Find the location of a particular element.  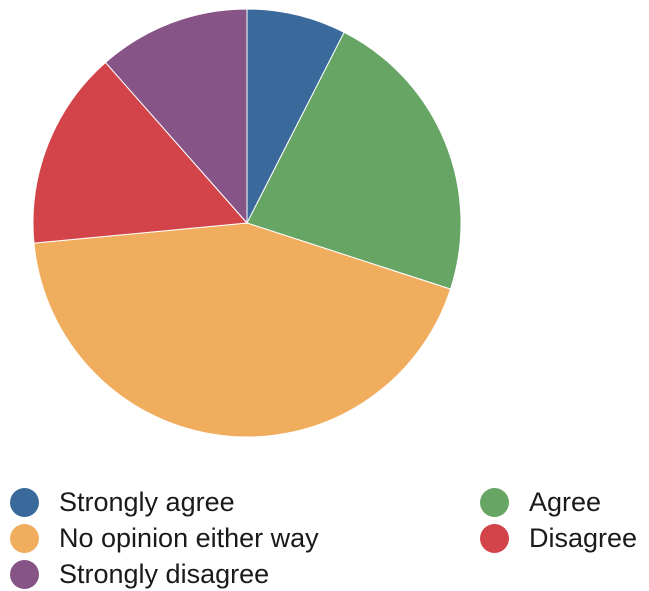

legend-item-disagree: Disagree is located at coordinates (558, 538).